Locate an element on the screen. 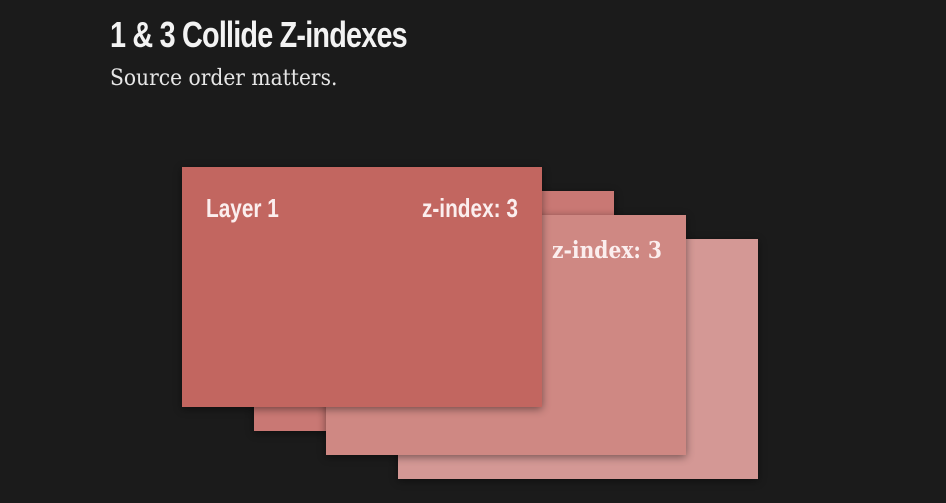 This screenshot has height=503, width=946. layer-3-z-index-label: z-index: 3 is located at coordinates (607, 250).